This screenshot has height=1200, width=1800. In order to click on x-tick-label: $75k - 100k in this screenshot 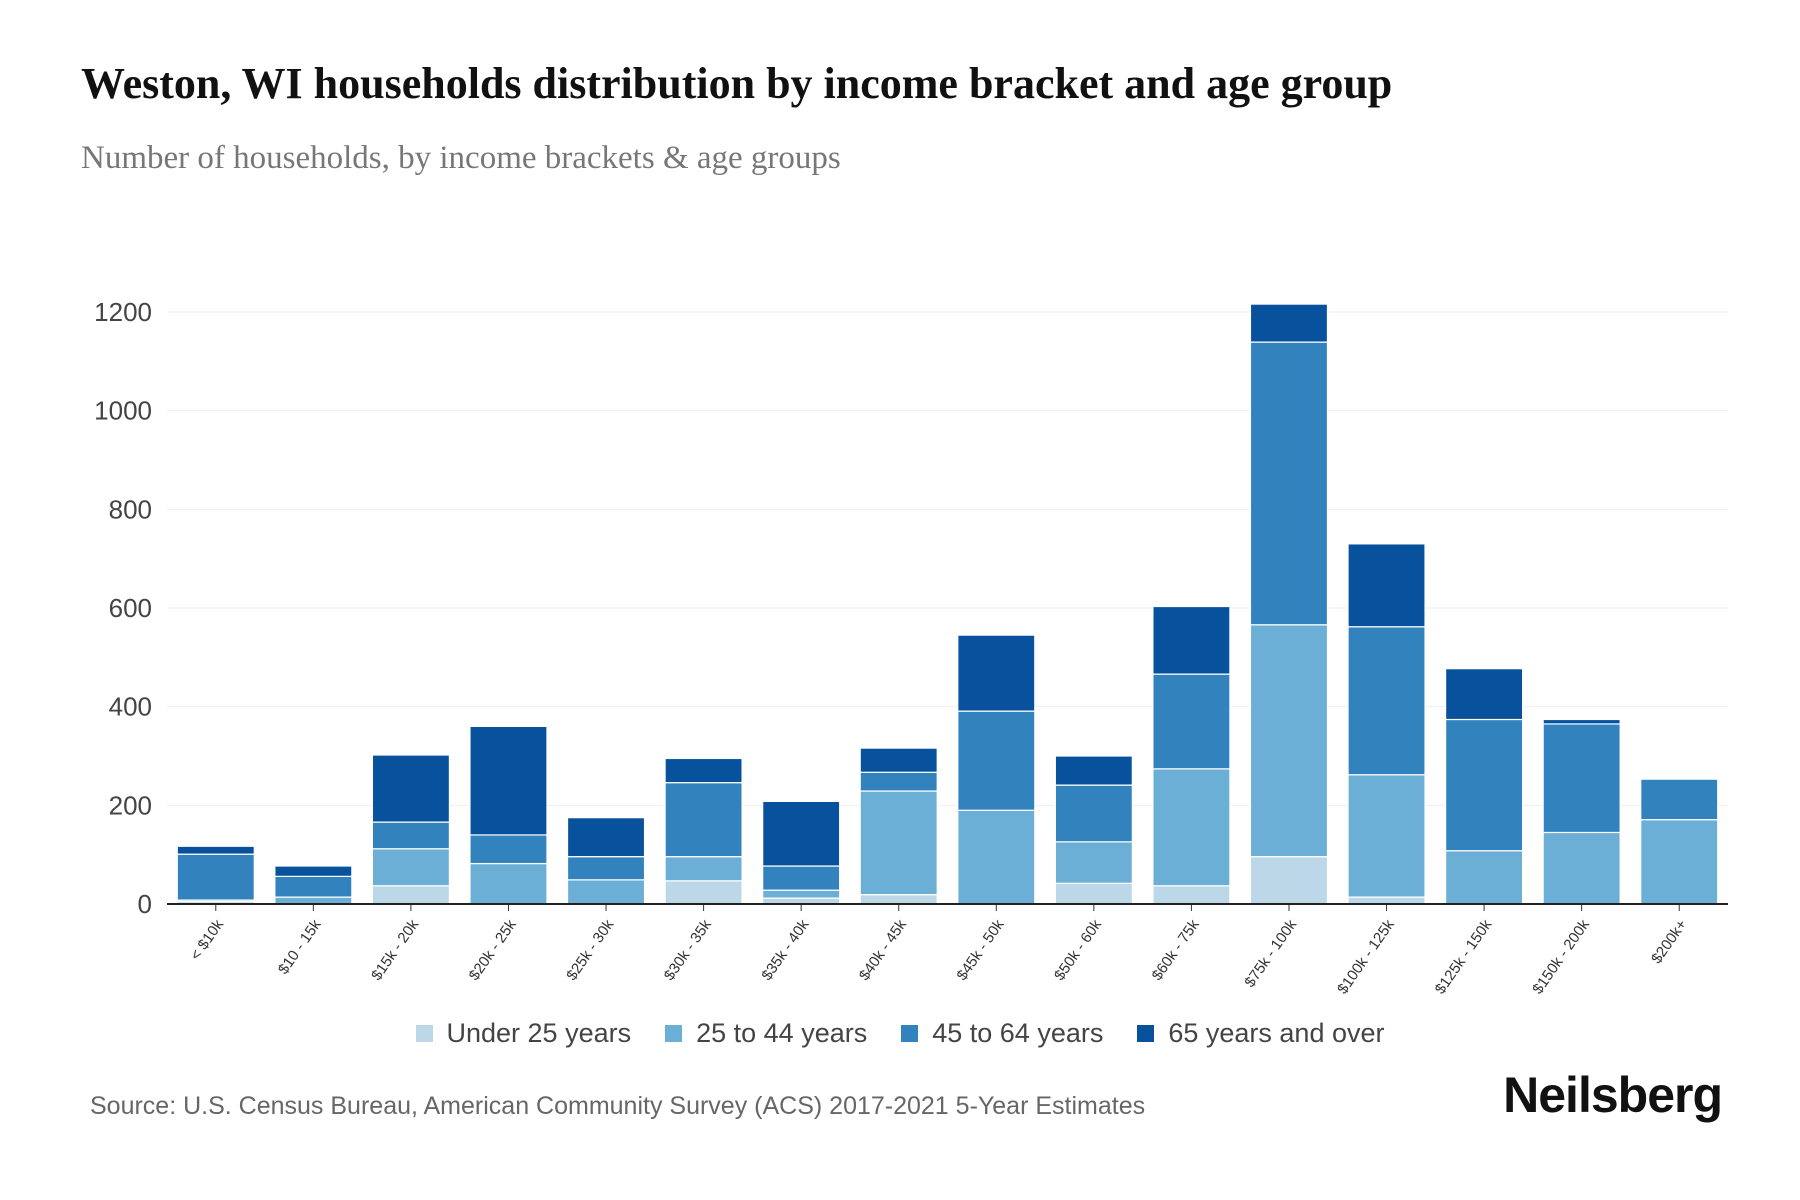, I will do `click(1270, 953)`.